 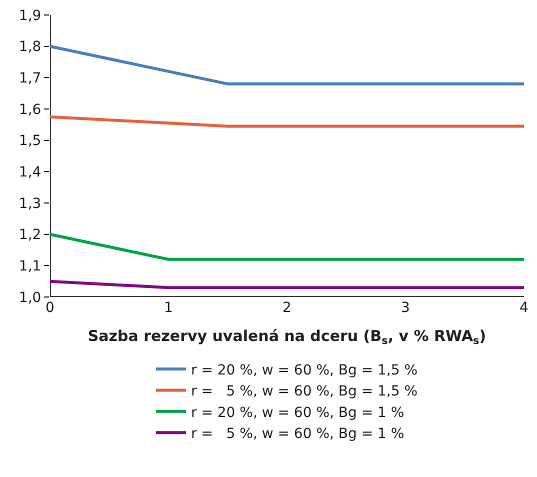 What do you see at coordinates (405, 308) in the screenshot?
I see `x-tick-label: 3` at bounding box center [405, 308].